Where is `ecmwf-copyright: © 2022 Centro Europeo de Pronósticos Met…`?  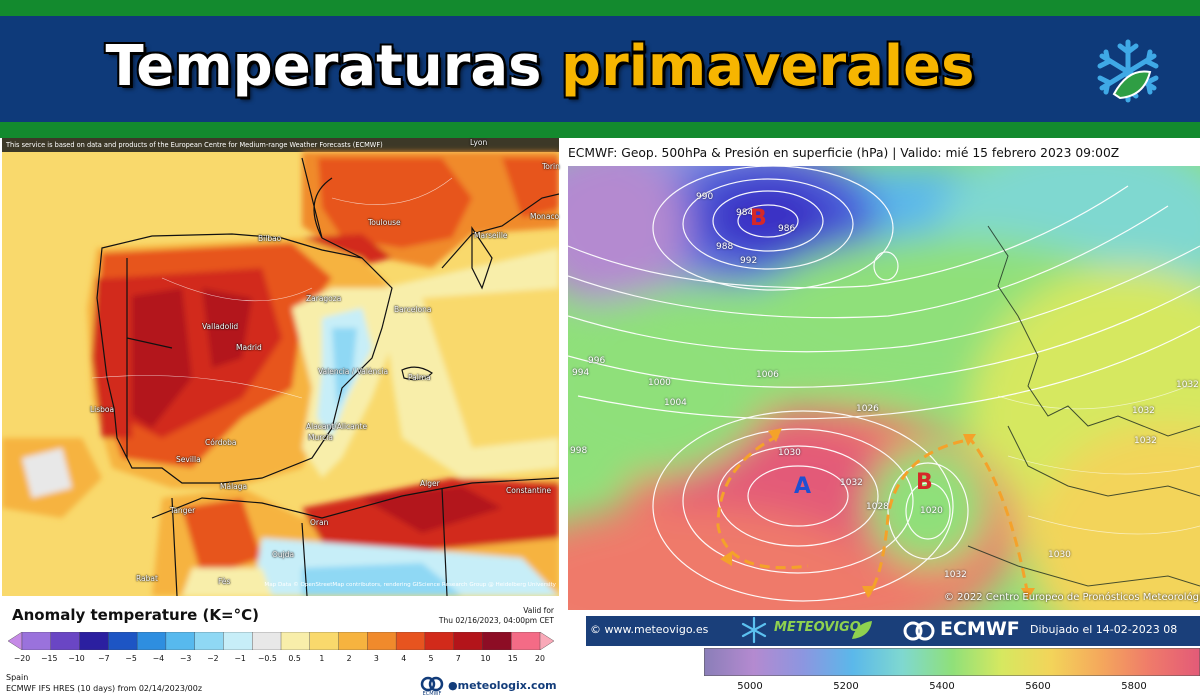 ecmwf-copyright: © 2022 Centro Europeo de Pronósticos Met… is located at coordinates (1072, 597).